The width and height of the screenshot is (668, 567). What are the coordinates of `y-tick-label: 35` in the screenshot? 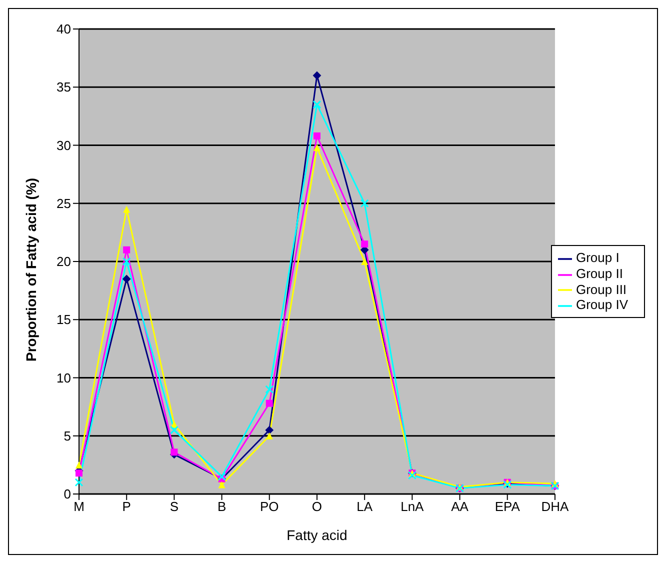 It's located at (63, 87).